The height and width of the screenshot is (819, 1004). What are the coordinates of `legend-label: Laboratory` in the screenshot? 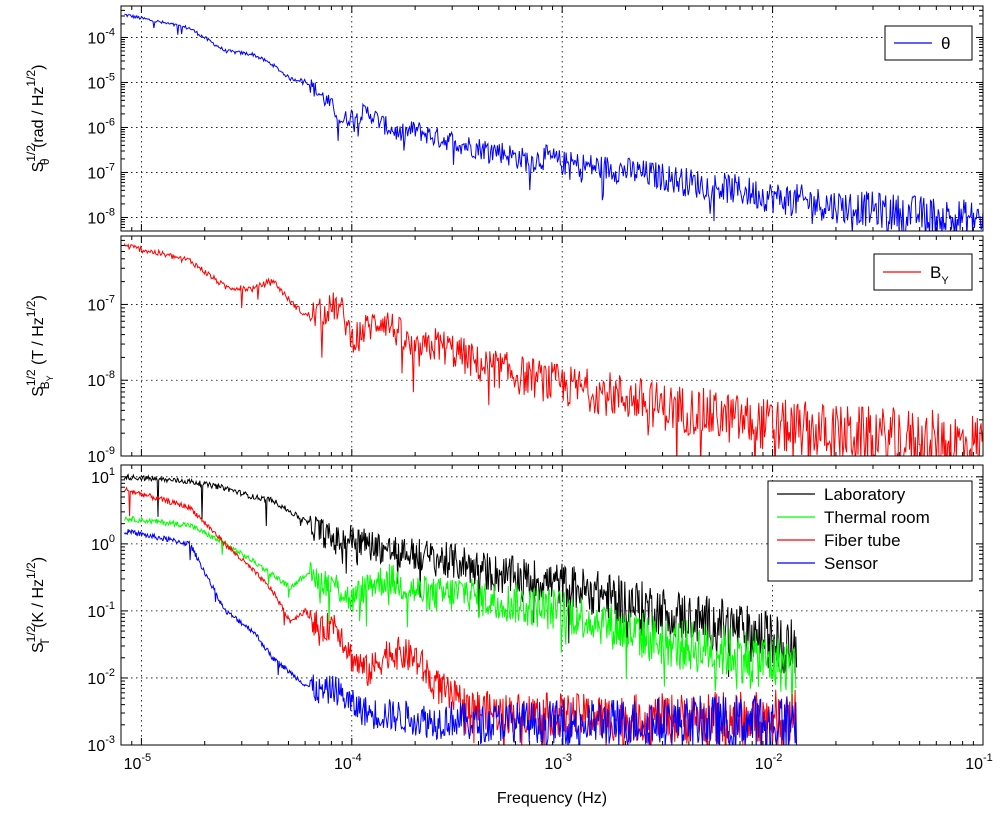 It's located at (865, 494).